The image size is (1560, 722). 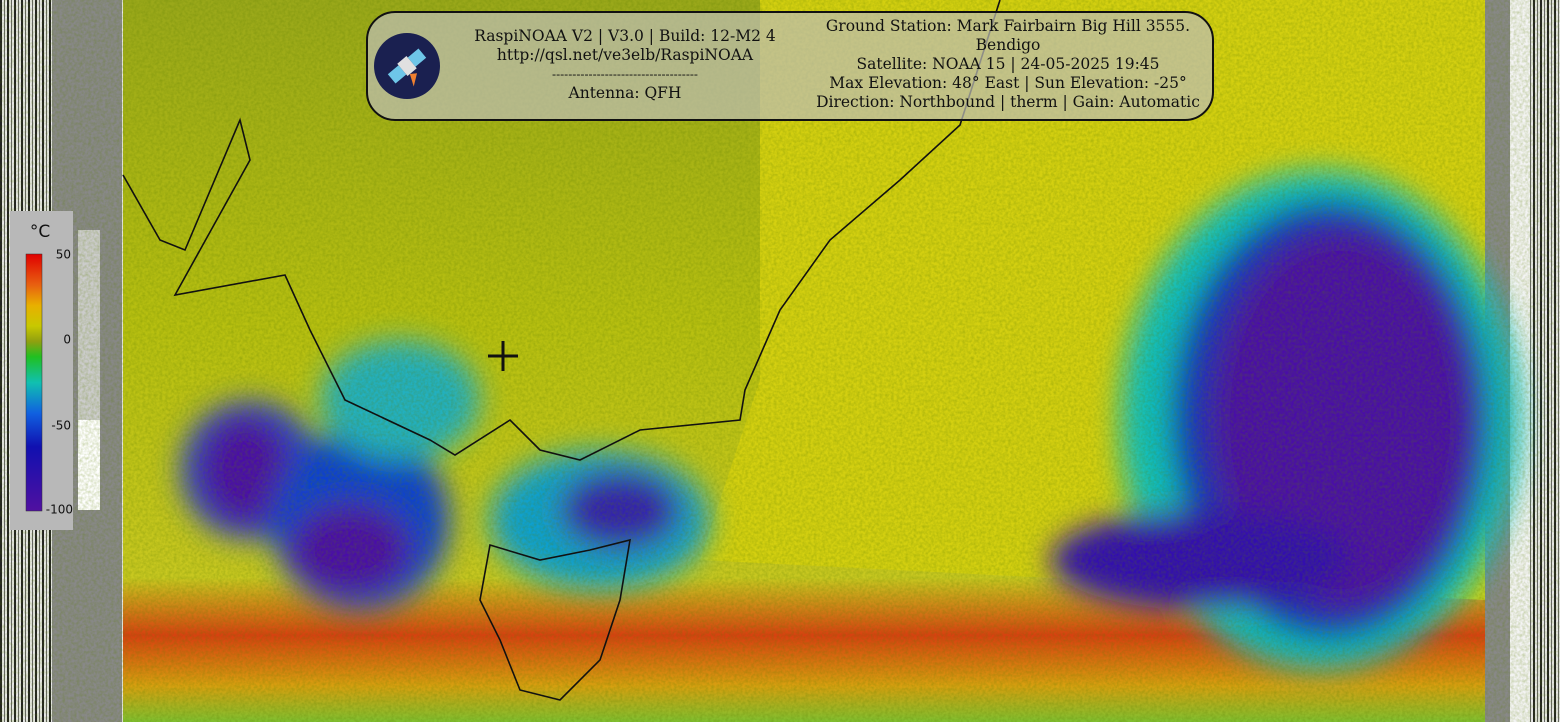 I want to click on header-line: RaspiNOAA V2 | V3.0 | Build: 12-M2 4, so click(x=625, y=36).